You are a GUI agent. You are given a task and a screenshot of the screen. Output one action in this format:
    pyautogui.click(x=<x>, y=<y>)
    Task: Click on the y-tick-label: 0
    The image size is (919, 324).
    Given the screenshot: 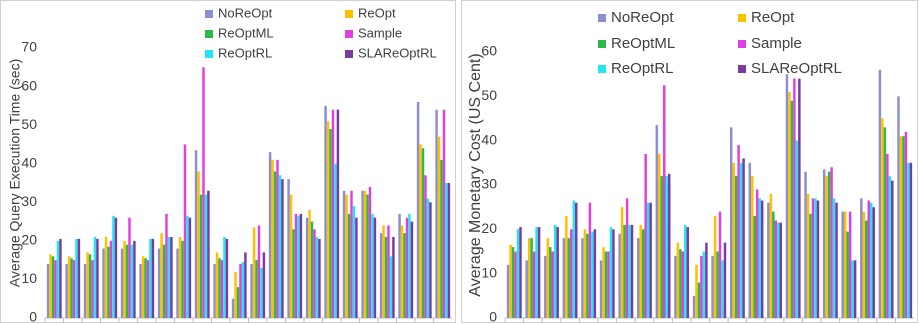 What is the action you would take?
    pyautogui.click(x=33, y=316)
    